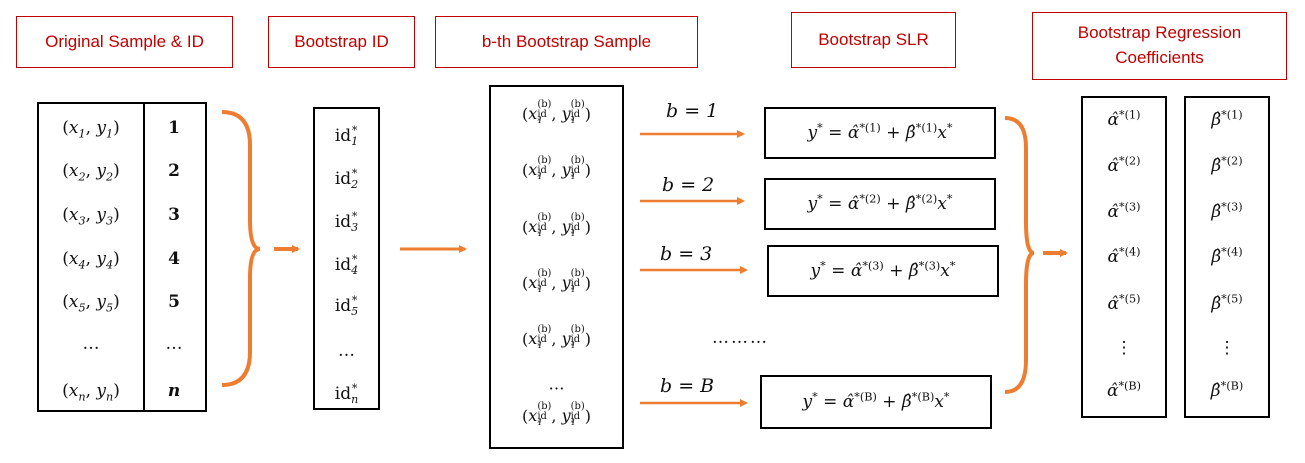 The width and height of the screenshot is (1305, 463). I want to click on coef-index: (1), so click(1234, 115).